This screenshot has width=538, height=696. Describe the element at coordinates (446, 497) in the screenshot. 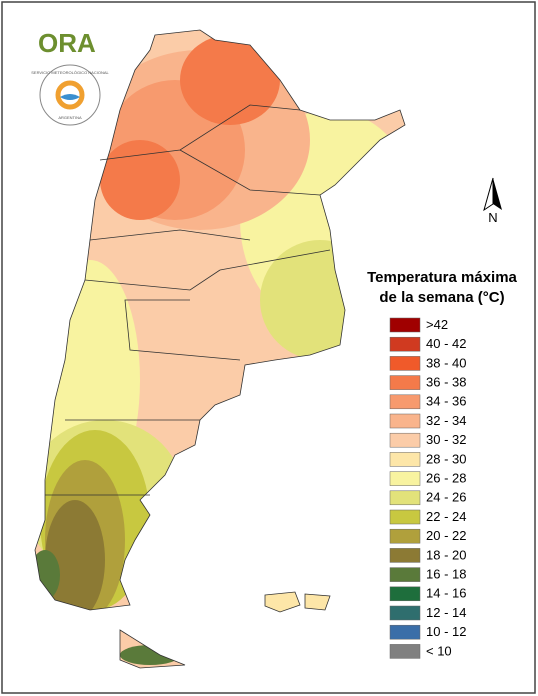

I see `legend-label: 24 - 26` at that location.